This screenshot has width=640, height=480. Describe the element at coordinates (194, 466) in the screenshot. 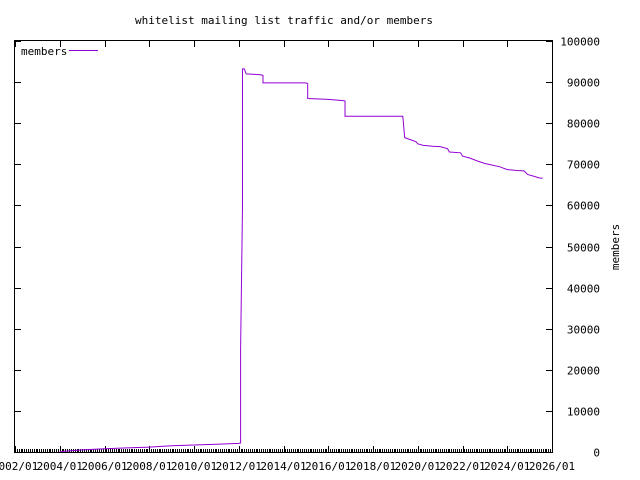

I see `x-tick-label: 2010/01` at that location.